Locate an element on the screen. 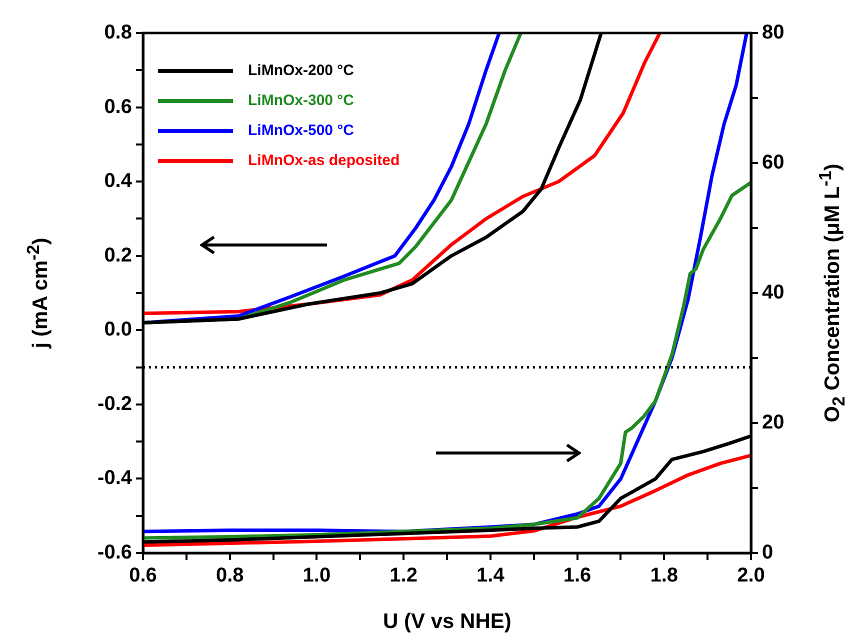  y-tick-label: 0.4 is located at coordinates (118, 181).